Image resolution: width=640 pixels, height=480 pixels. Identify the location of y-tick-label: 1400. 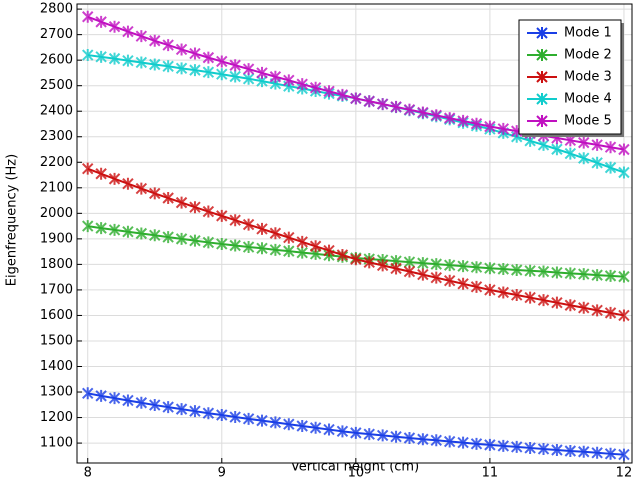
(56, 366).